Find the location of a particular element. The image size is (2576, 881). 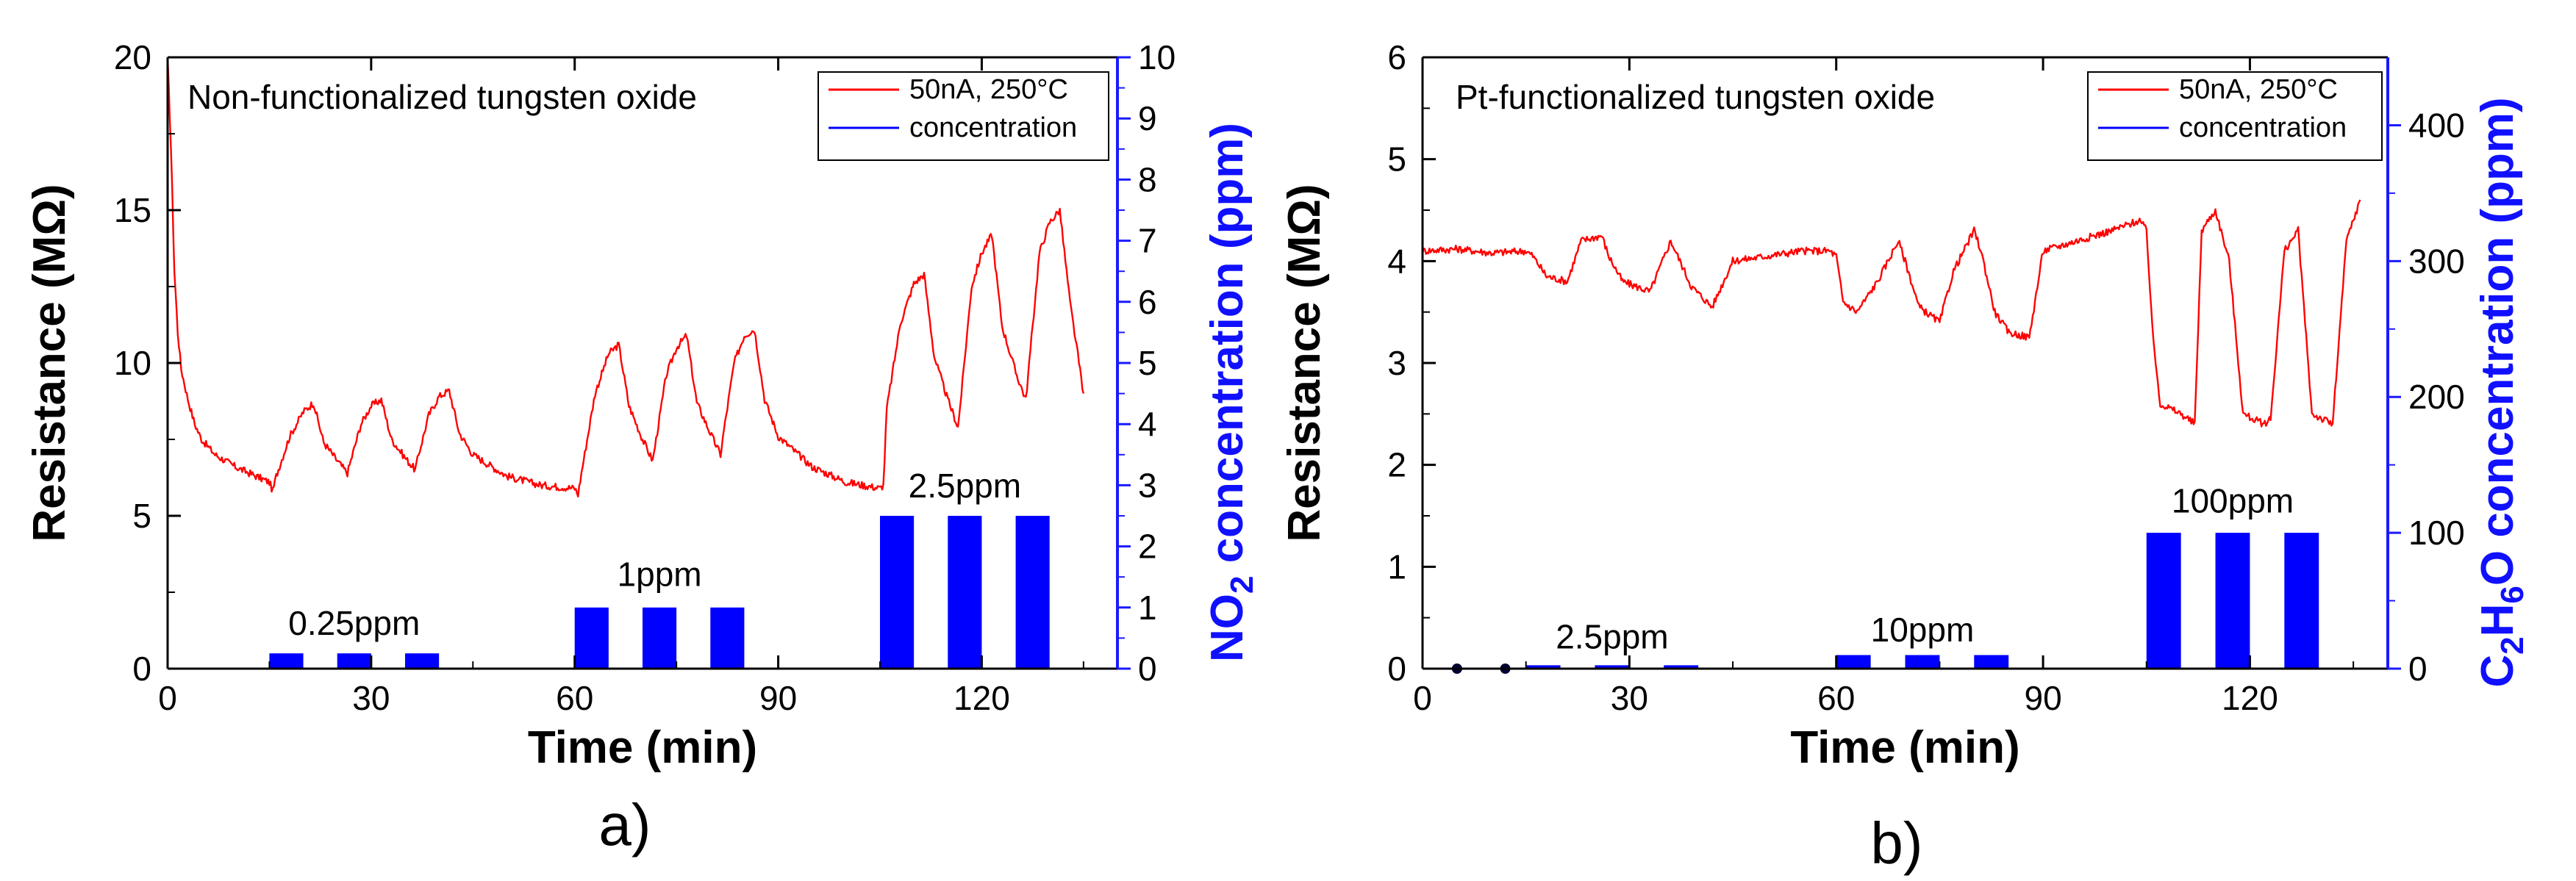

panel-label: b) is located at coordinates (1896, 843).